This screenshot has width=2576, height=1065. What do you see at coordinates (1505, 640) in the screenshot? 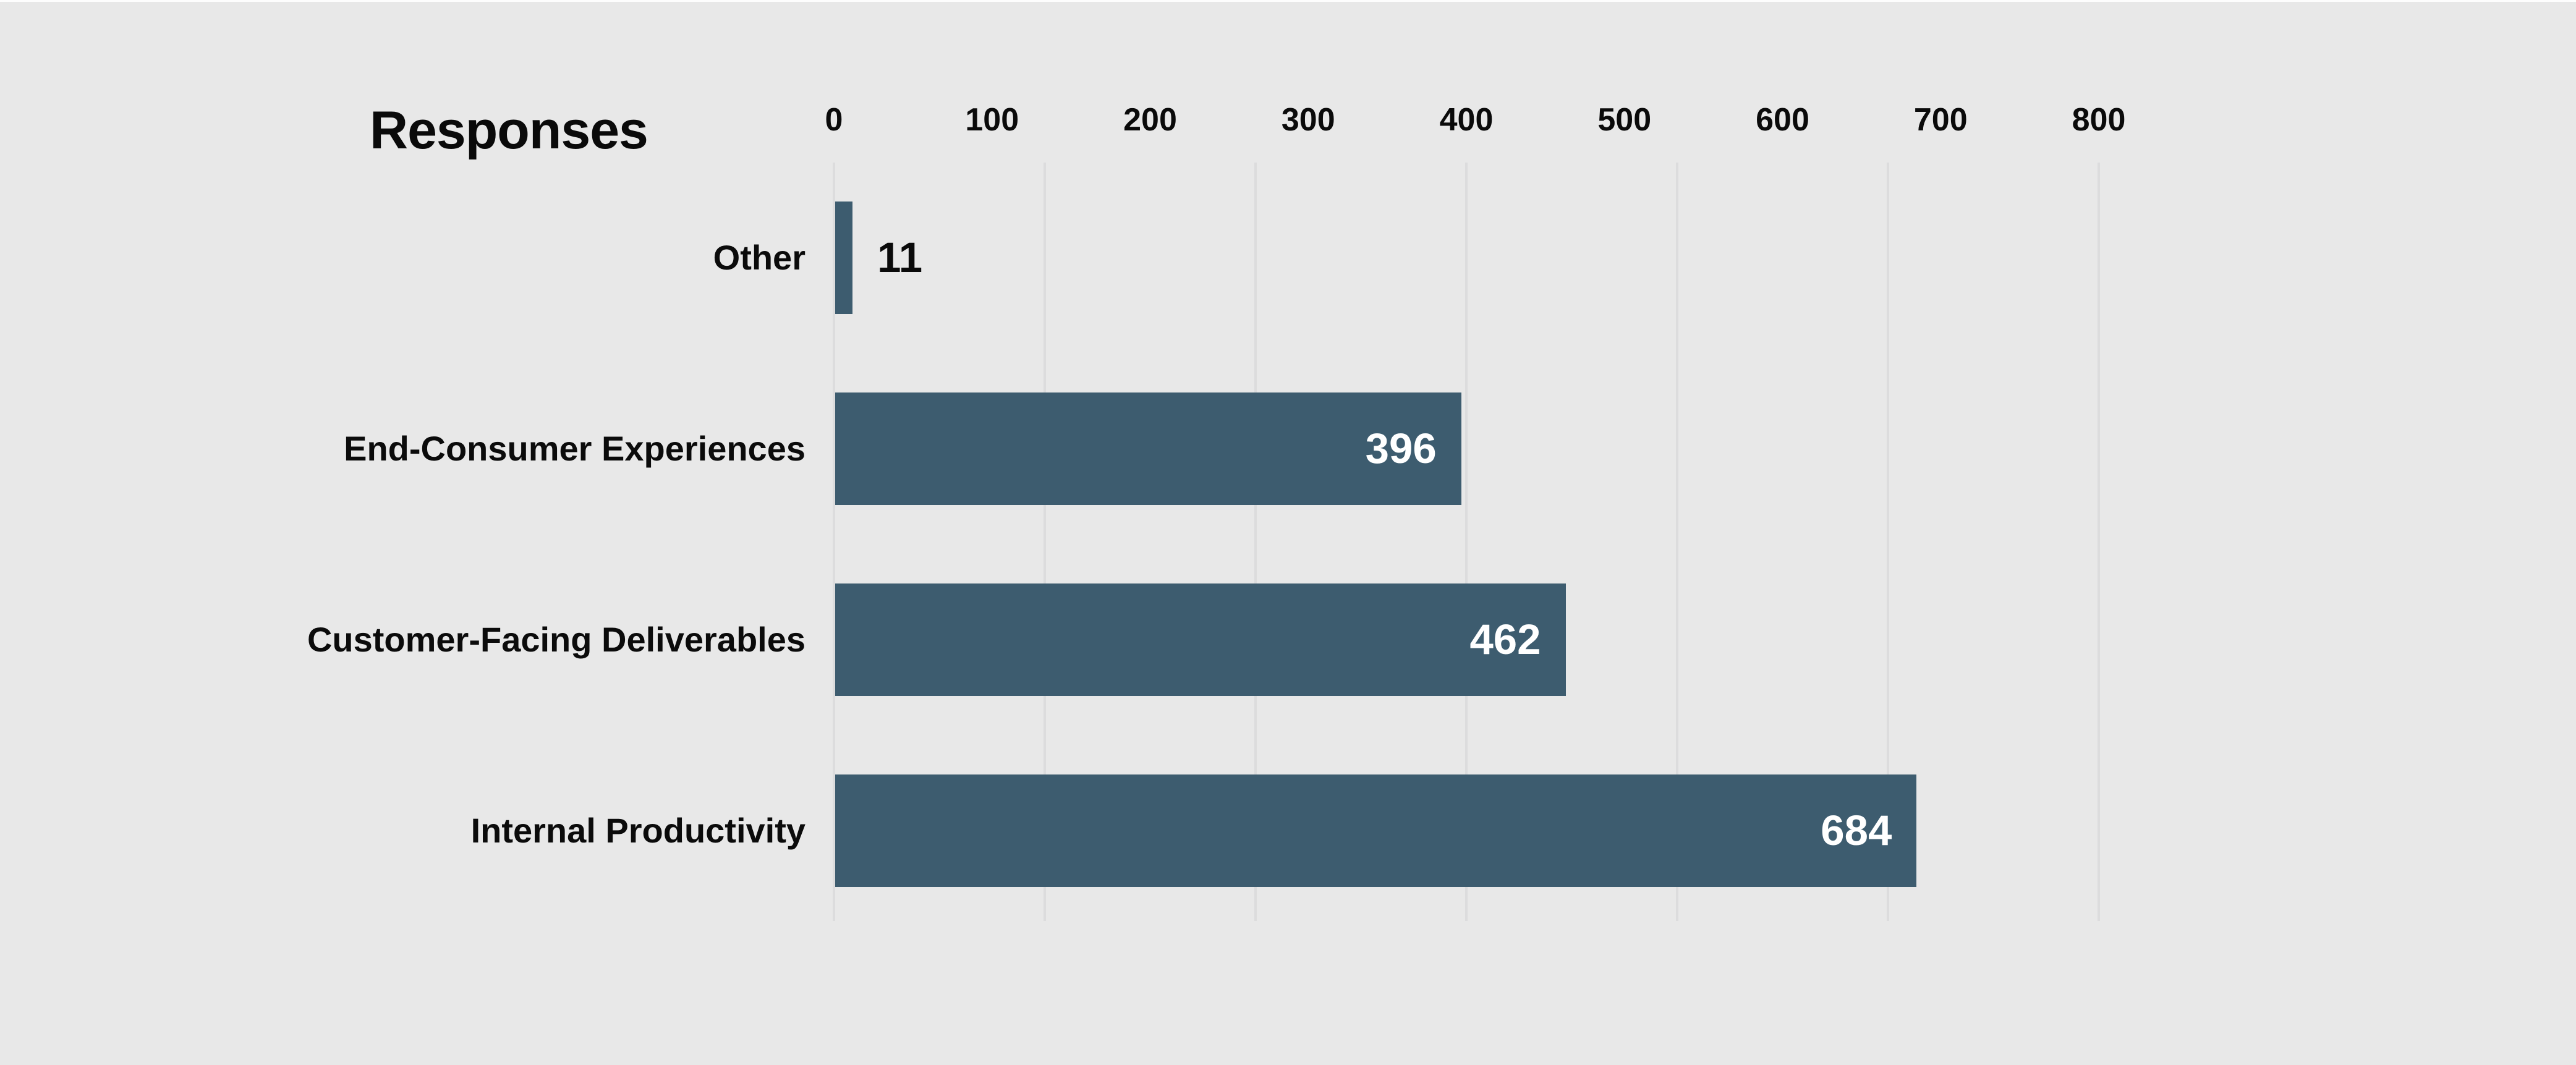
I see `value-label: 462` at bounding box center [1505, 640].